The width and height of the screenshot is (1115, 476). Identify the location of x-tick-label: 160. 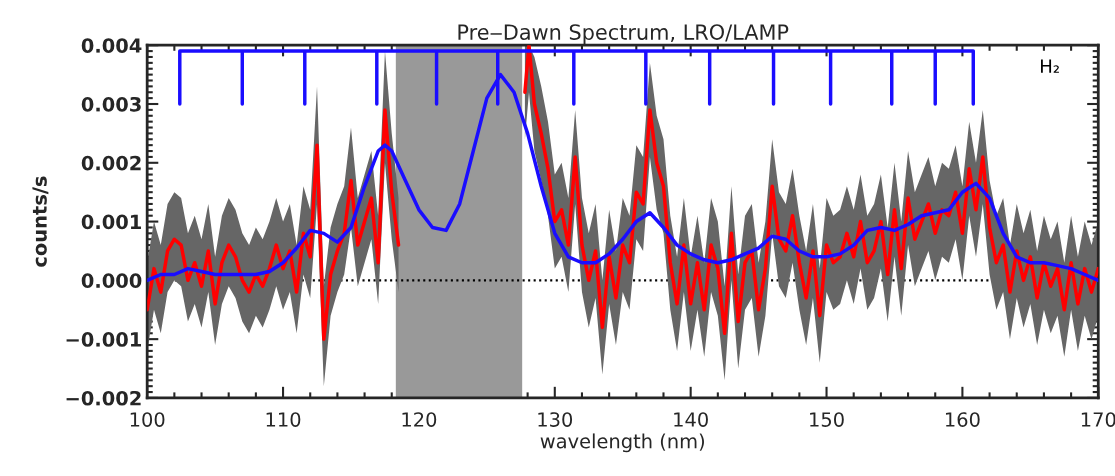
(962, 419).